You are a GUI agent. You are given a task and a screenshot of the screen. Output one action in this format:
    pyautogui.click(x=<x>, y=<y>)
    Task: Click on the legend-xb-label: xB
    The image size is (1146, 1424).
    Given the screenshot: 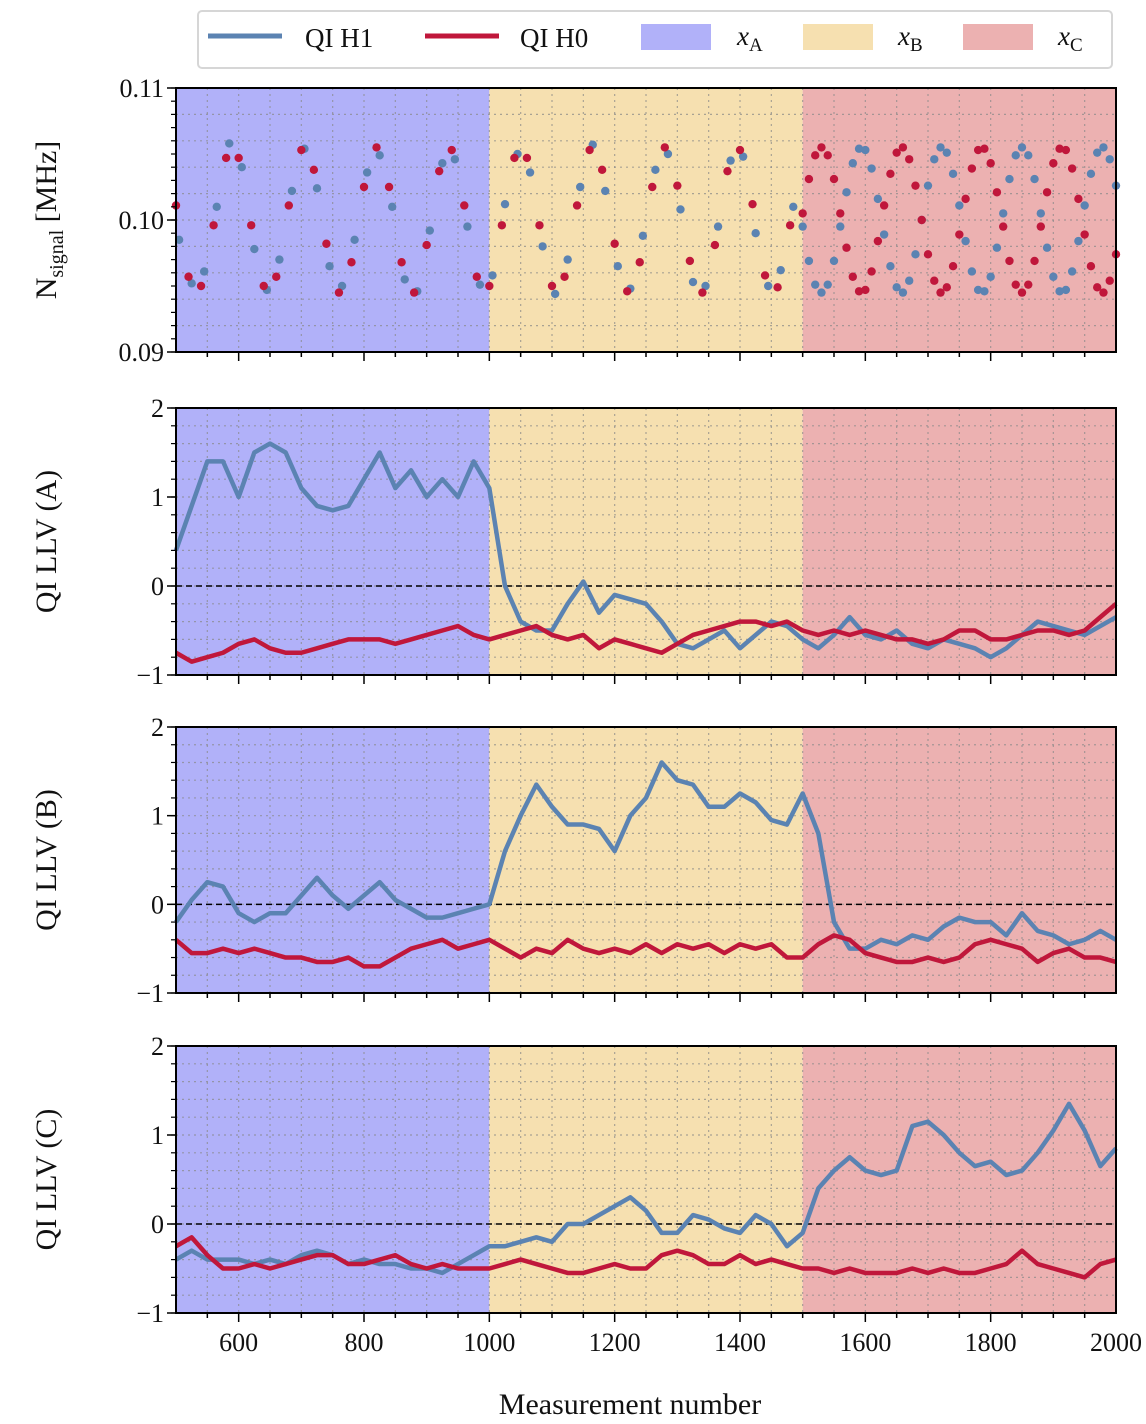 What is the action you would take?
    pyautogui.click(x=910, y=38)
    